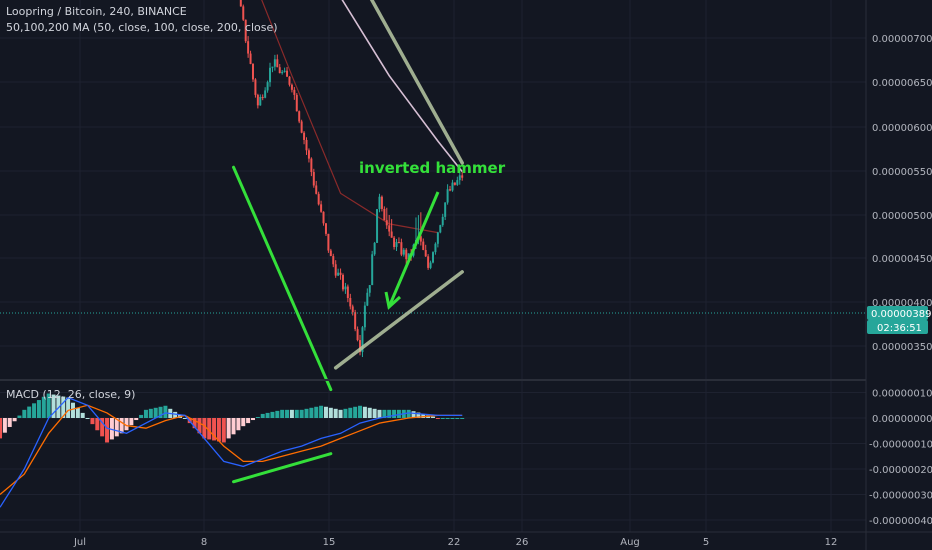 The width and height of the screenshot is (932, 550). I want to click on time-tick-label: 15, so click(329, 542).